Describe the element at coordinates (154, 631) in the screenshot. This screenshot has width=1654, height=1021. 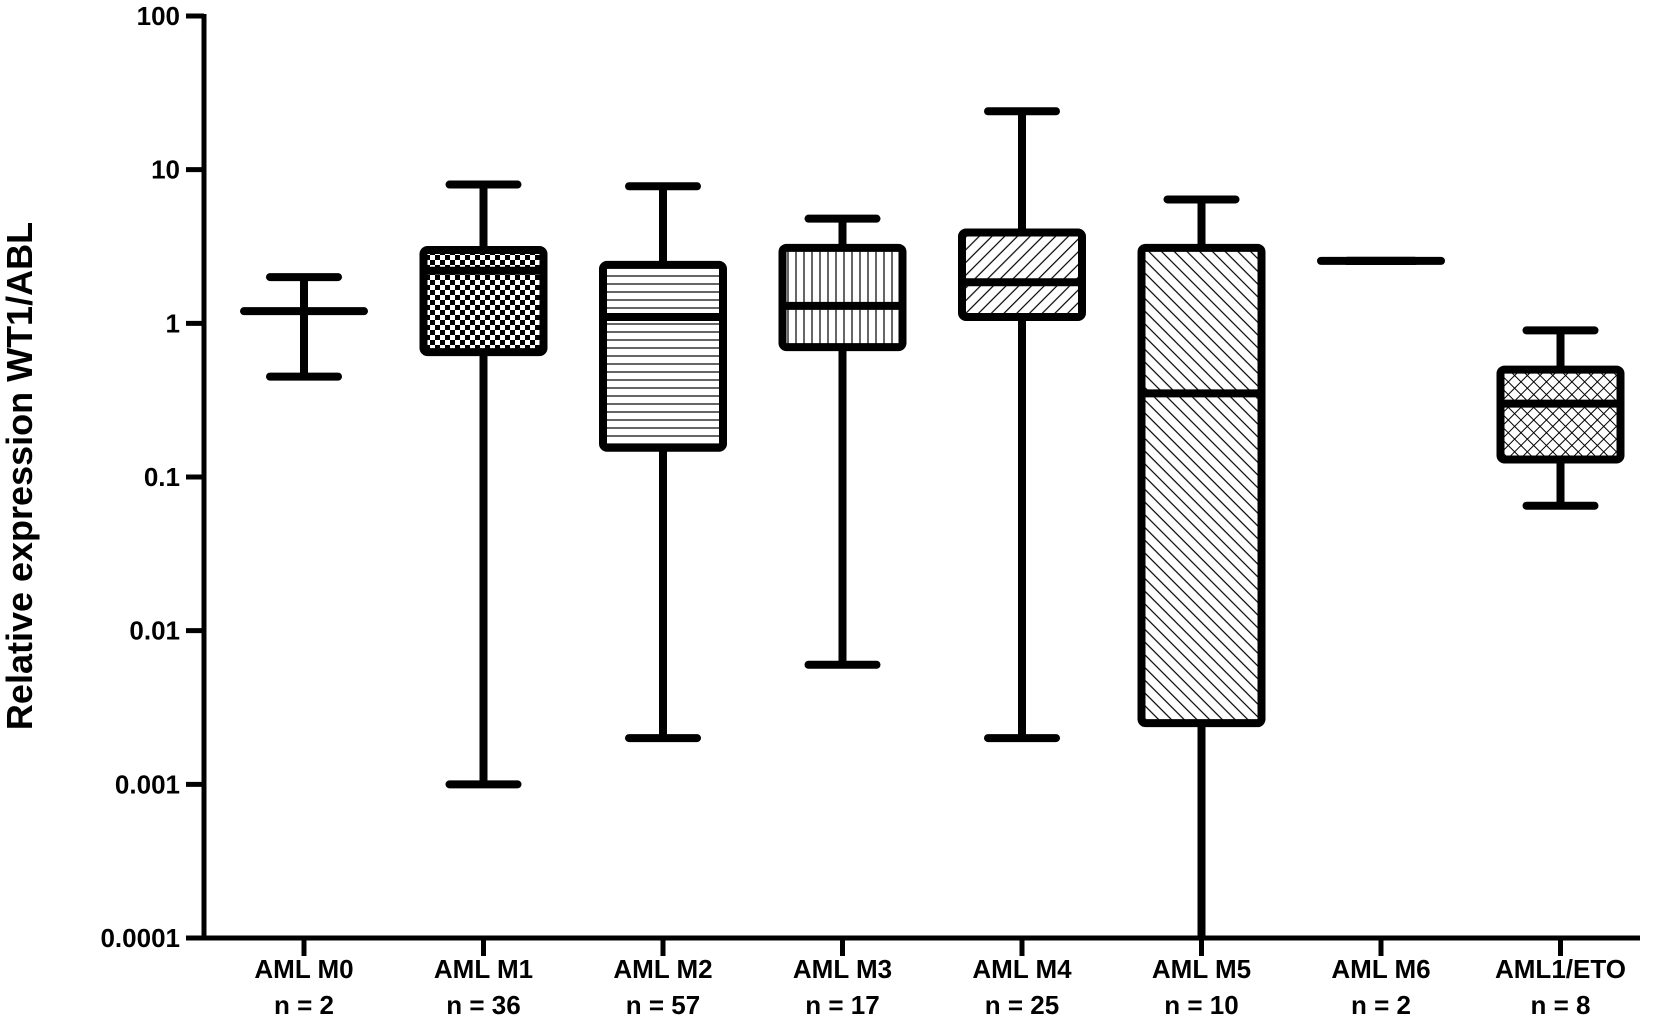
I see `y-tick-label: 0.01` at that location.